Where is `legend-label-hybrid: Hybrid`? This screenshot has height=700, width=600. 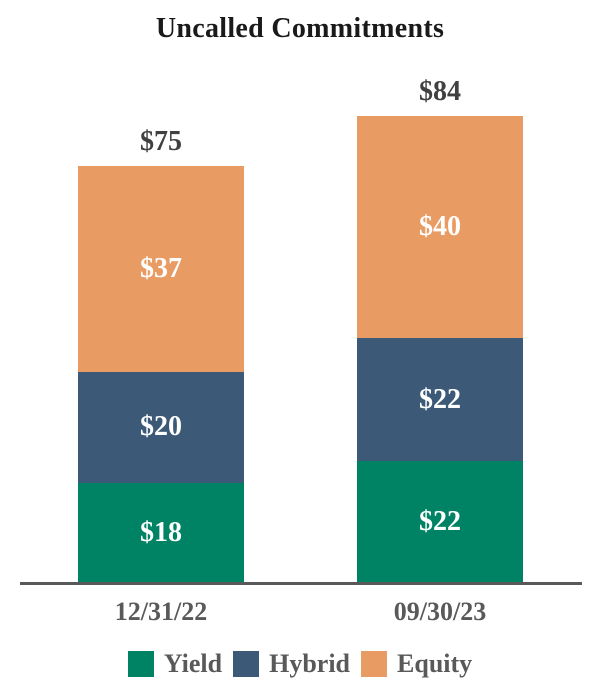 legend-label-hybrid: Hybrid is located at coordinates (310, 663).